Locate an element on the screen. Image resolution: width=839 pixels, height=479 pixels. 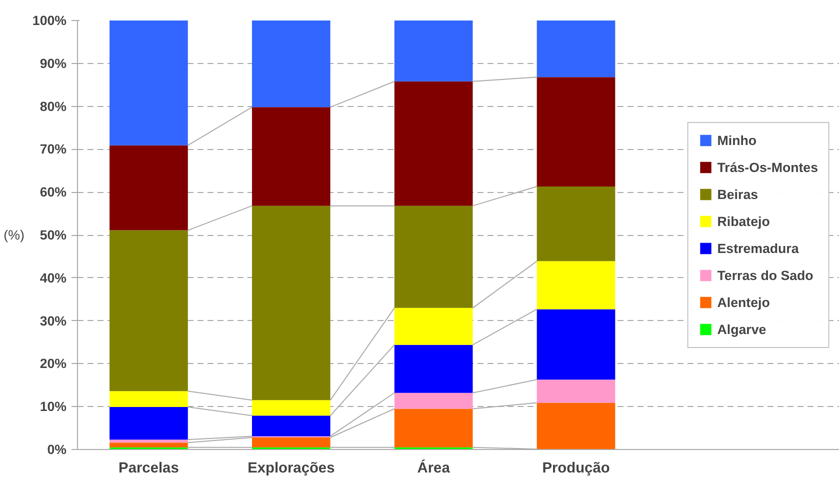
y-tick-label: 50% is located at coordinates (53, 235).